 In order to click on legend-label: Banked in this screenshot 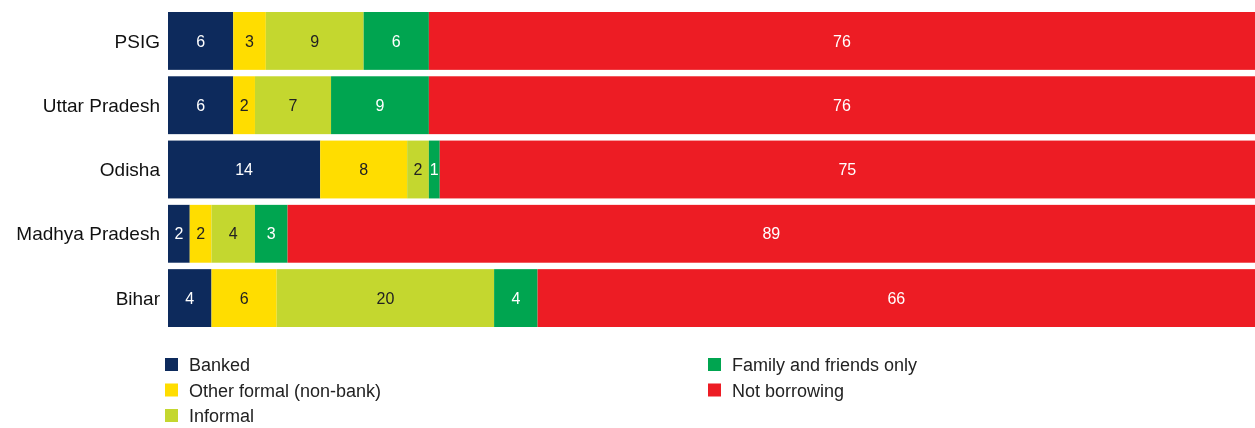, I will do `click(220, 365)`.